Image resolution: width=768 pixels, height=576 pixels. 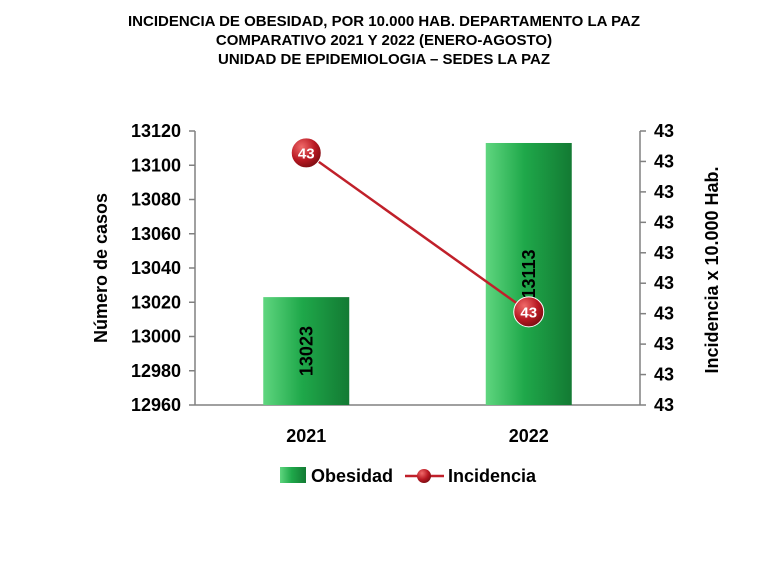 I want to click on incidence-series-line, so click(x=417, y=232).